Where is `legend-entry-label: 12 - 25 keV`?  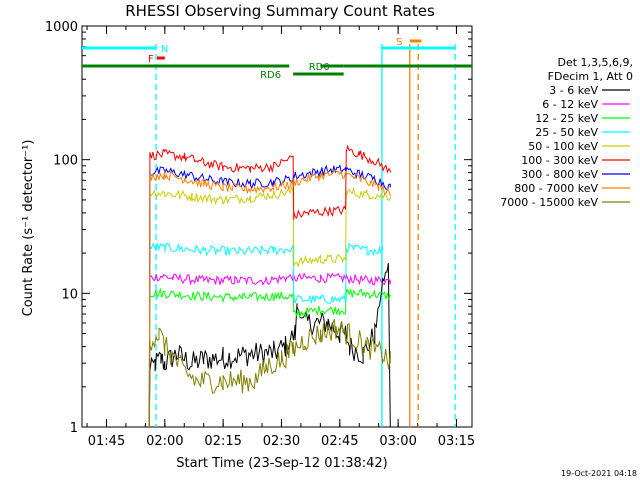 legend-entry-label: 12 - 25 keV is located at coordinates (566, 118).